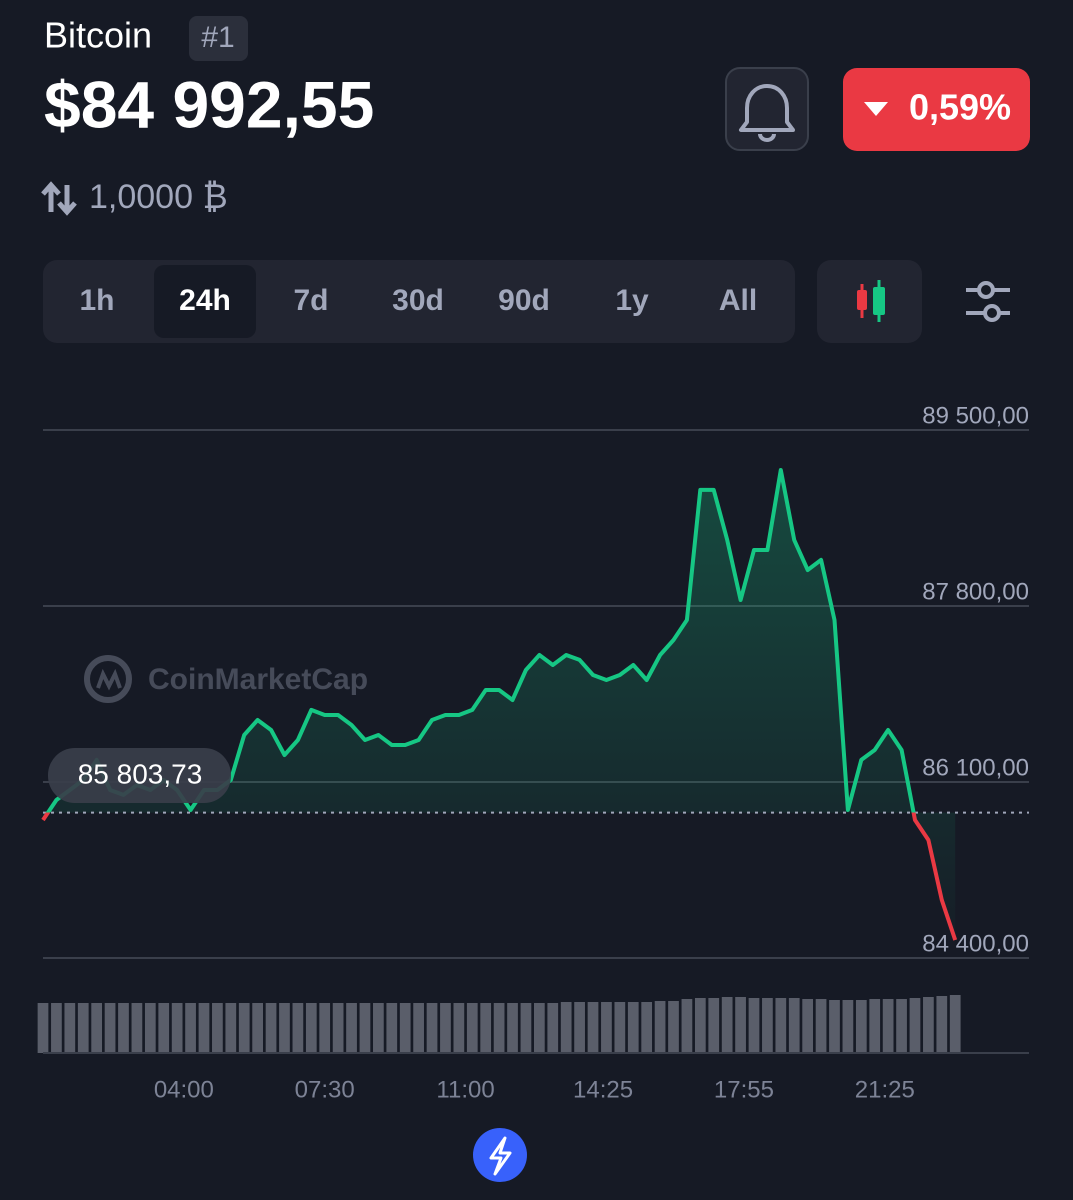 This screenshot has height=1200, width=1073. I want to click on timeframe: 1y, so click(632, 300).